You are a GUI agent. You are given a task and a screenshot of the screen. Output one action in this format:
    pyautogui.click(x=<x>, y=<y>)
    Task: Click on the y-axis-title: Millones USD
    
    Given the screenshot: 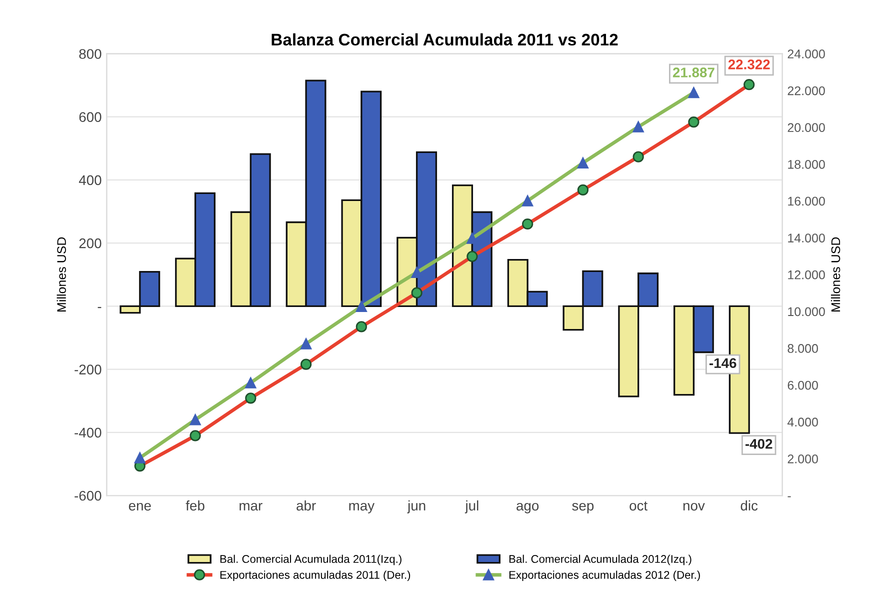 What is the action you would take?
    pyautogui.click(x=61, y=274)
    